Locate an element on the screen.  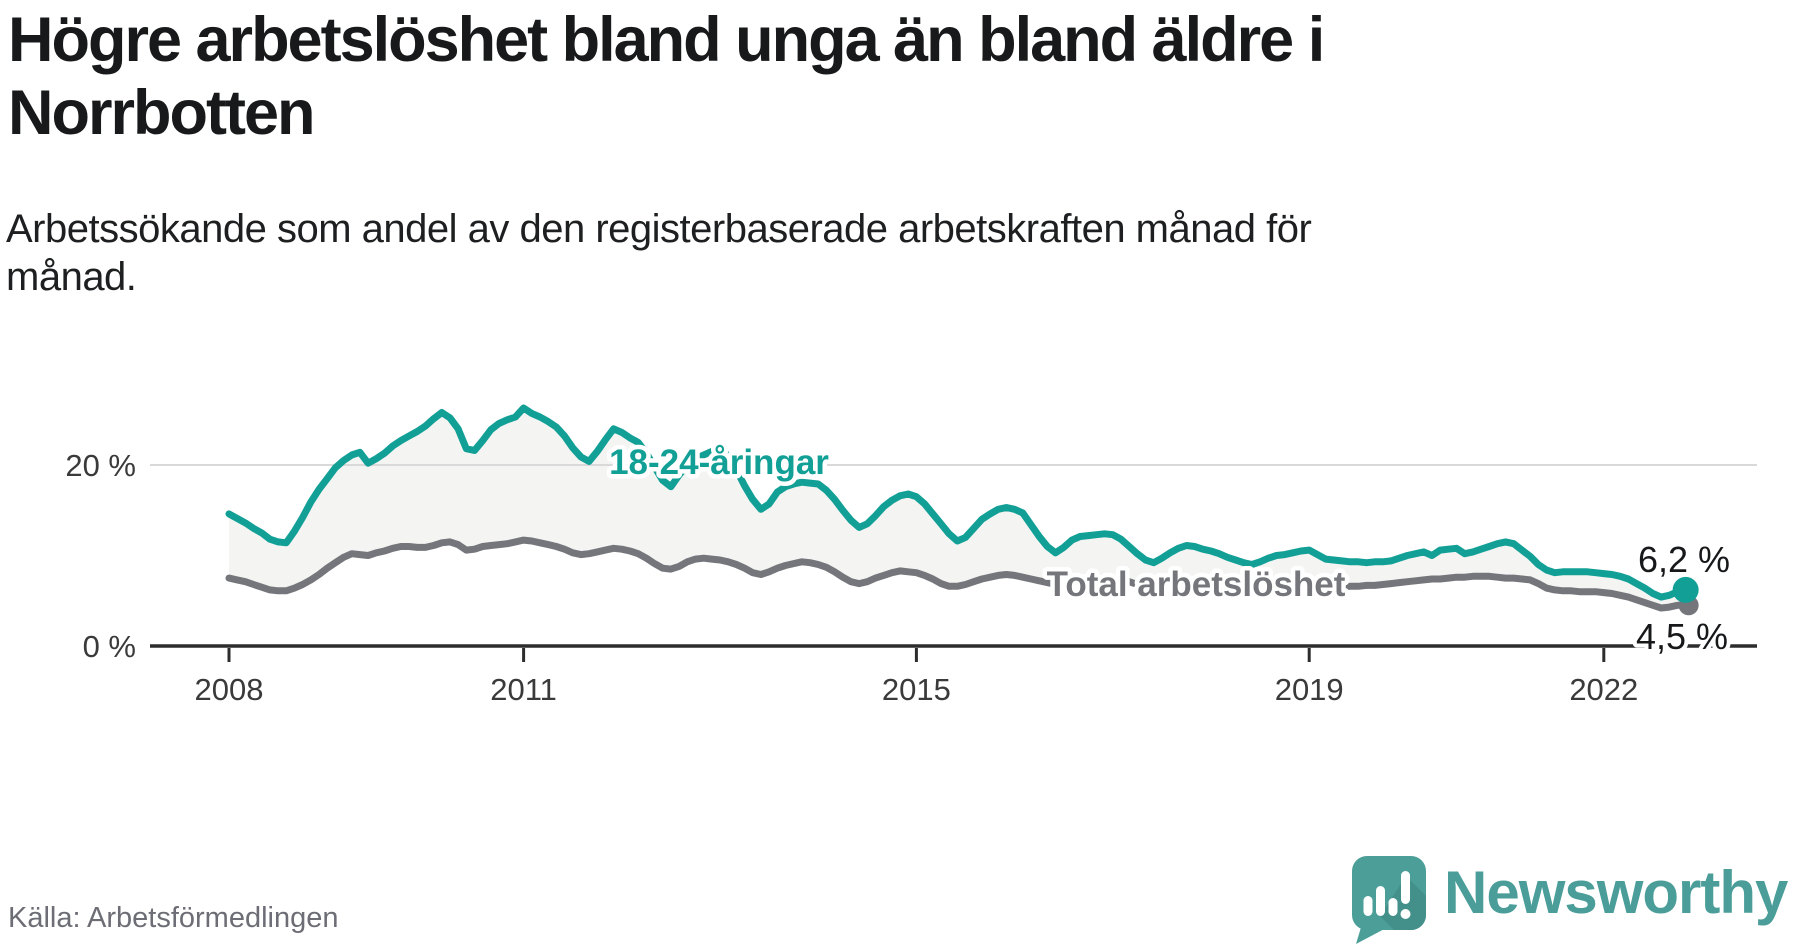
newsworthy-logo-icon is located at coordinates (1389, 900).